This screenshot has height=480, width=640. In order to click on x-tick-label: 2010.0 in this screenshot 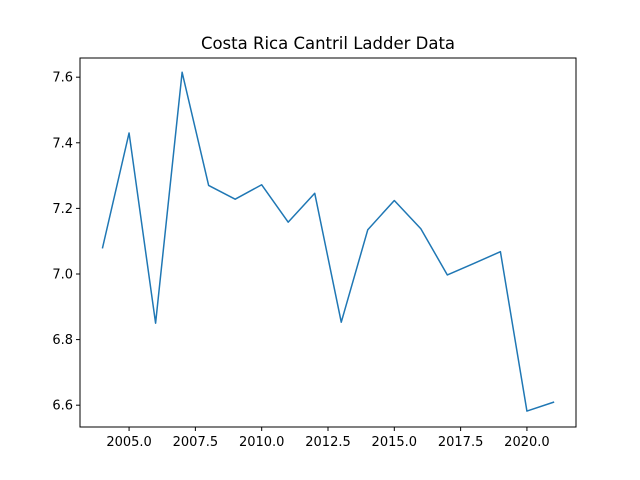, I will do `click(262, 442)`.